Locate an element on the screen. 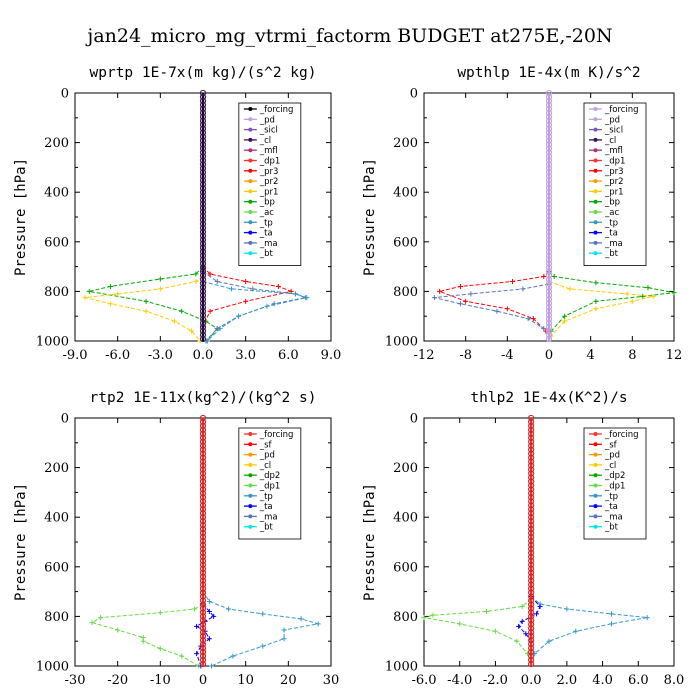  y-tick-label: 200 is located at coordinates (56, 143).